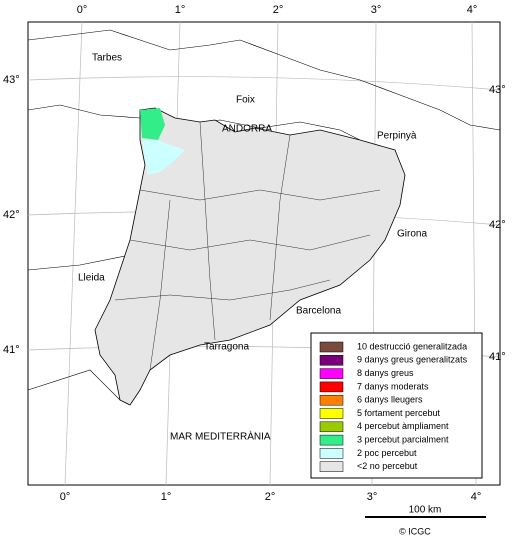  Describe the element at coordinates (415, 531) in the screenshot. I see `credit: © ICGC` at that location.